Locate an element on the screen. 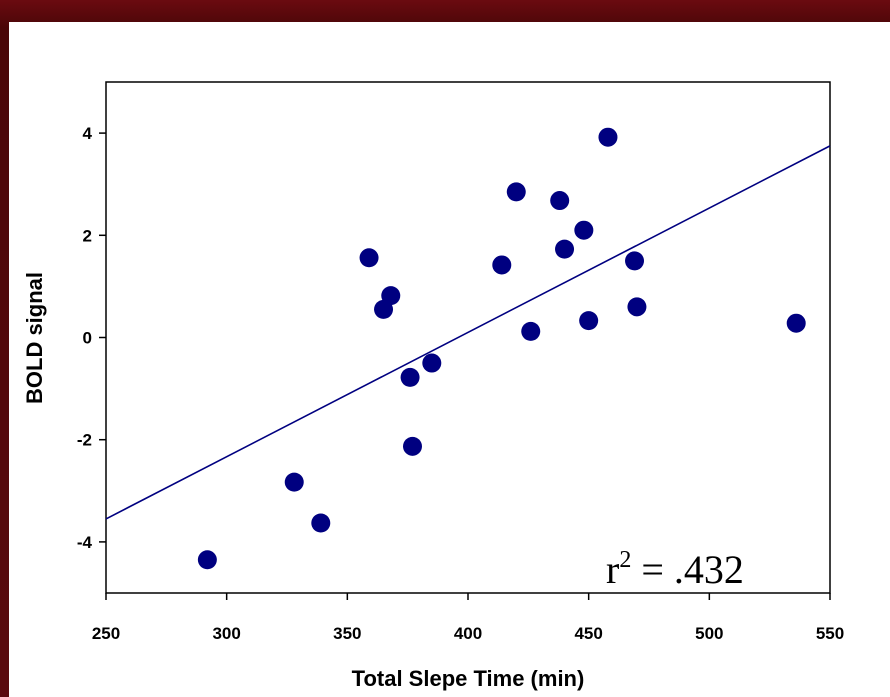 This screenshot has height=697, width=890. y-tick-label: 4 is located at coordinates (88, 133).